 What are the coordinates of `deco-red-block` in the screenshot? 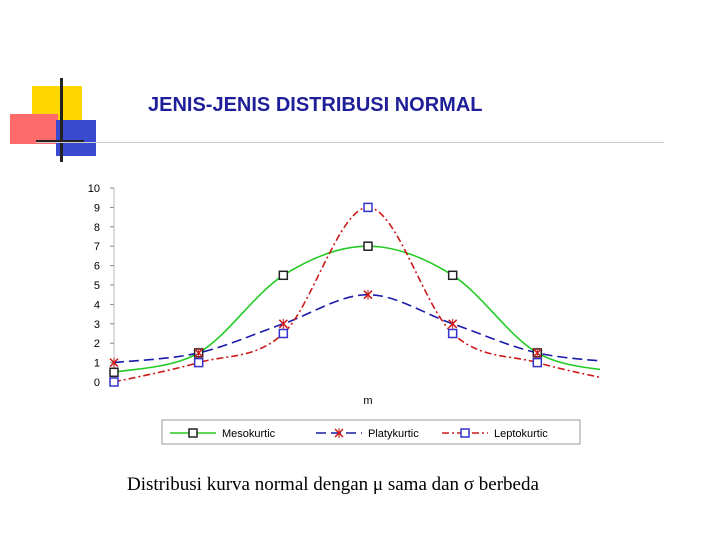 It's located at (34, 129).